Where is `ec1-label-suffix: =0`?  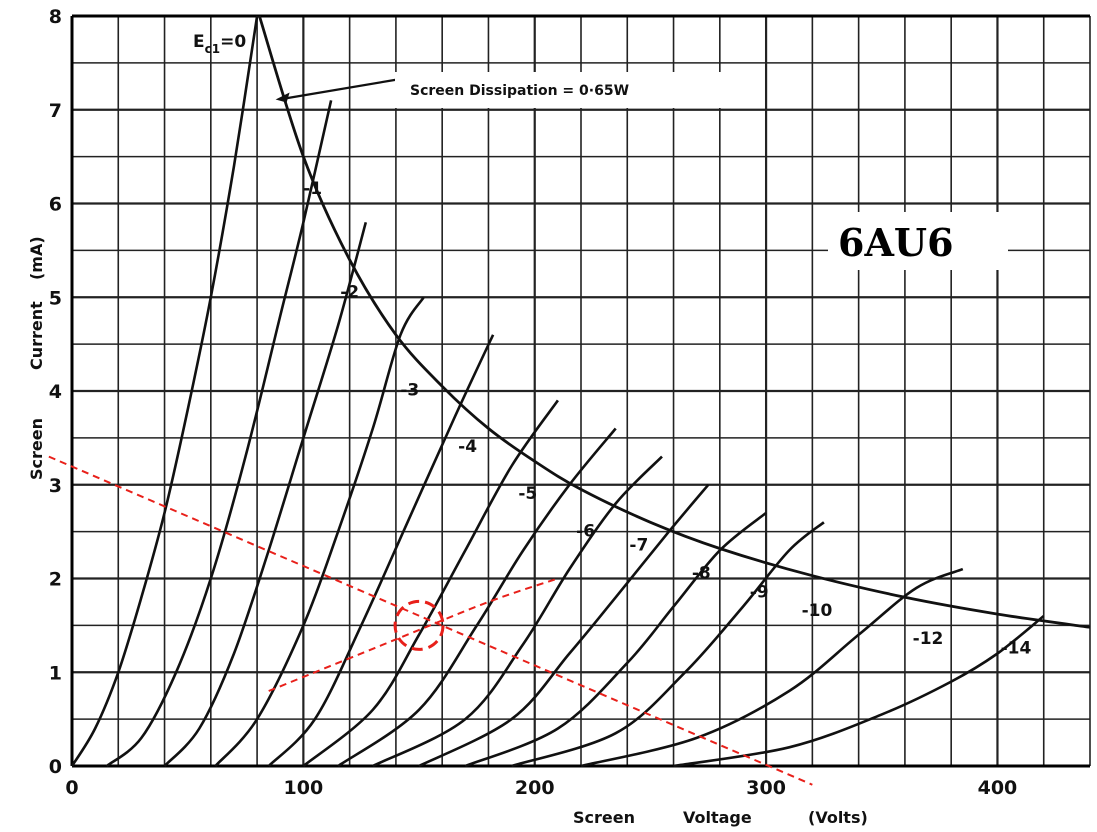 ec1-label-suffix: =0 is located at coordinates (233, 42).